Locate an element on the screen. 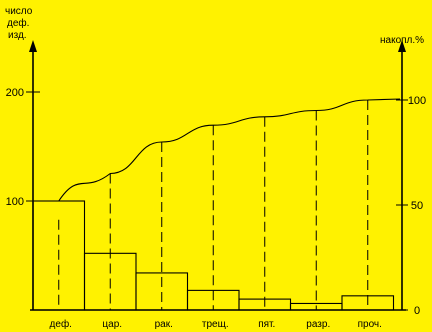  left-axis-title-line-3: изд. is located at coordinates (17, 35).